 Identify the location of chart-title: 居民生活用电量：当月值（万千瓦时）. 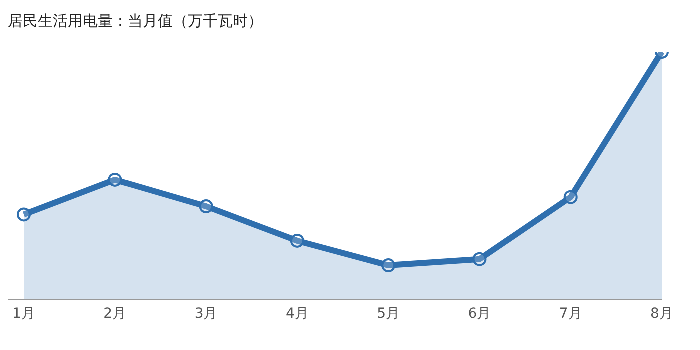
(136, 21).